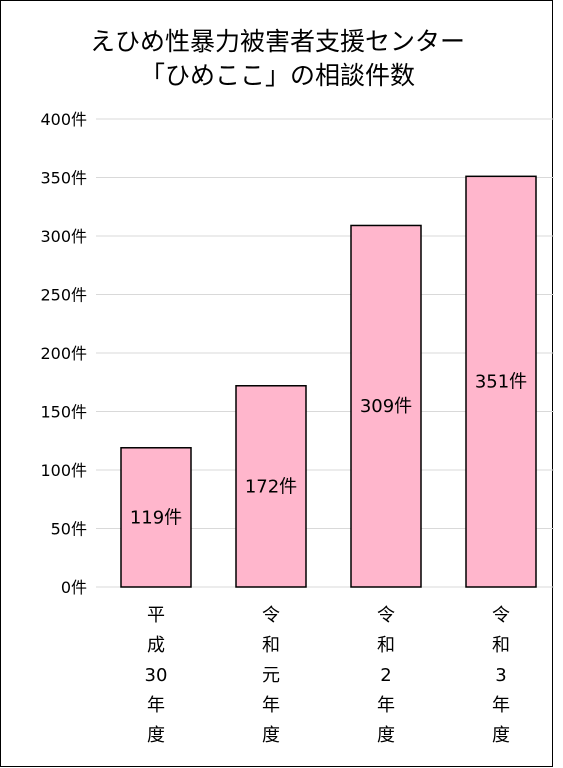 This screenshot has height=768, width=563. What do you see at coordinates (63, 353) in the screenshot?
I see `y-tick-label: 200件` at bounding box center [63, 353].